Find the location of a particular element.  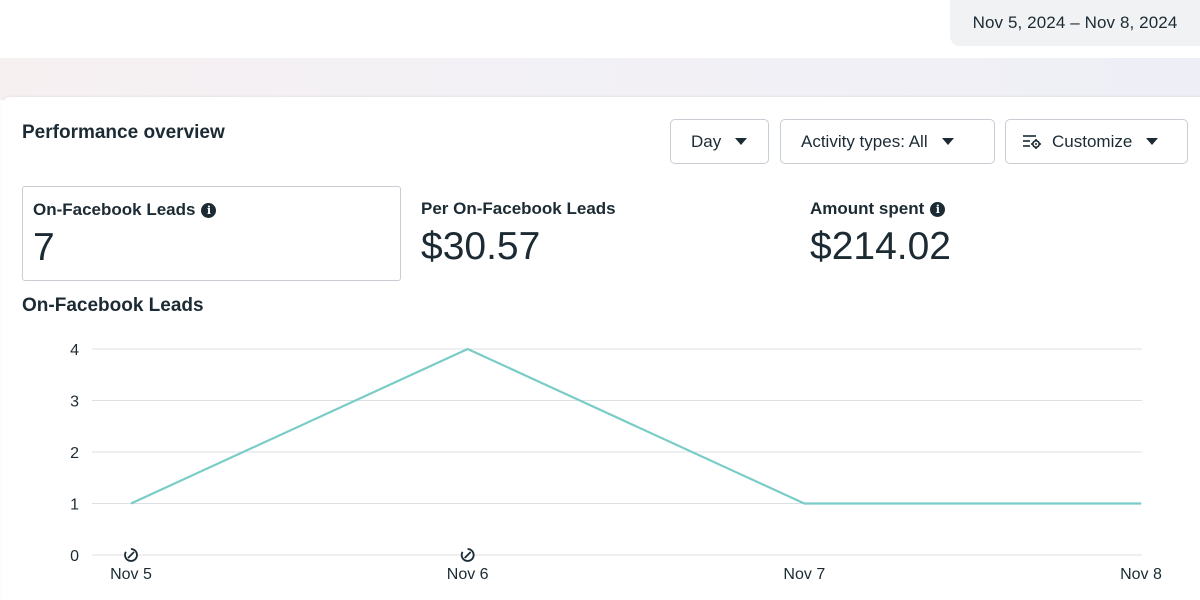

x-tick-label: Nov 8 is located at coordinates (1141, 574).